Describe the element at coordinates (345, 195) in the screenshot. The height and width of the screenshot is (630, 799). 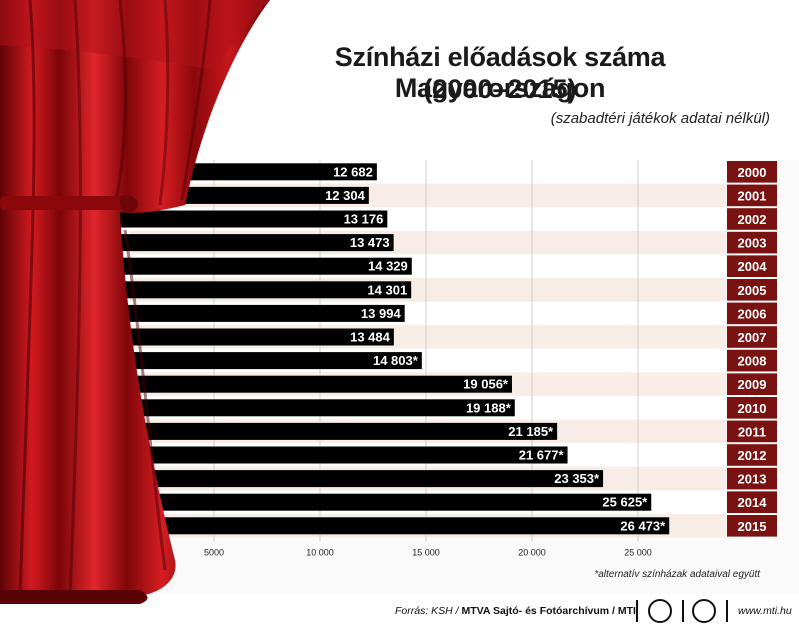
I see `bar-value-label: 12 304` at that location.